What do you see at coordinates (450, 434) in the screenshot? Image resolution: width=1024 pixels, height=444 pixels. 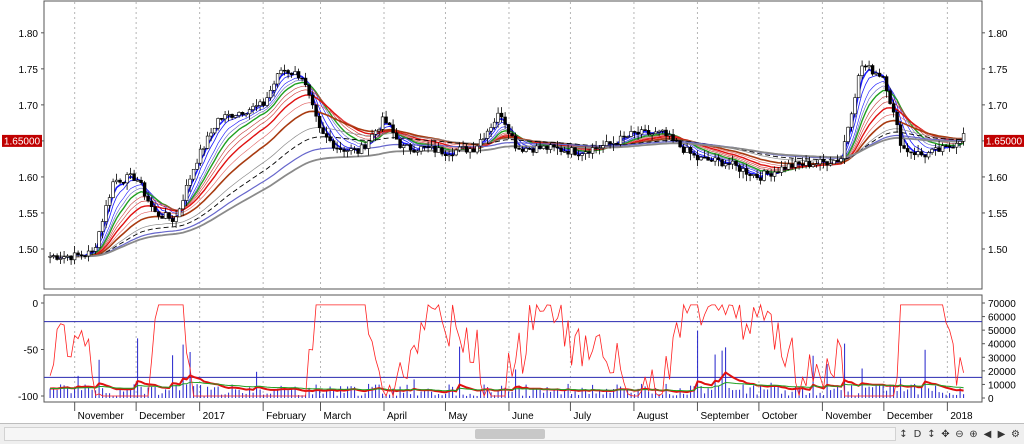 I see `scroll-track` at bounding box center [450, 434].